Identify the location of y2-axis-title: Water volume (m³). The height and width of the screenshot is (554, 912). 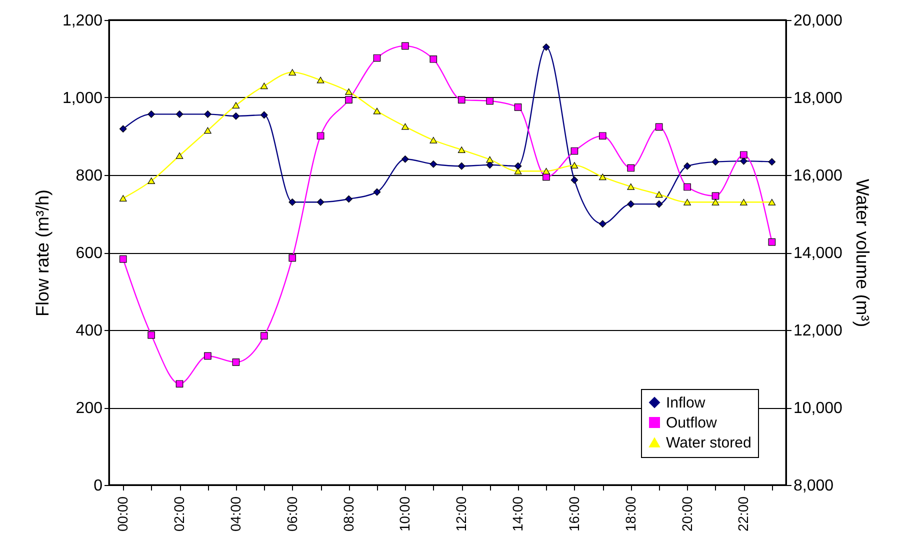
(862, 253).